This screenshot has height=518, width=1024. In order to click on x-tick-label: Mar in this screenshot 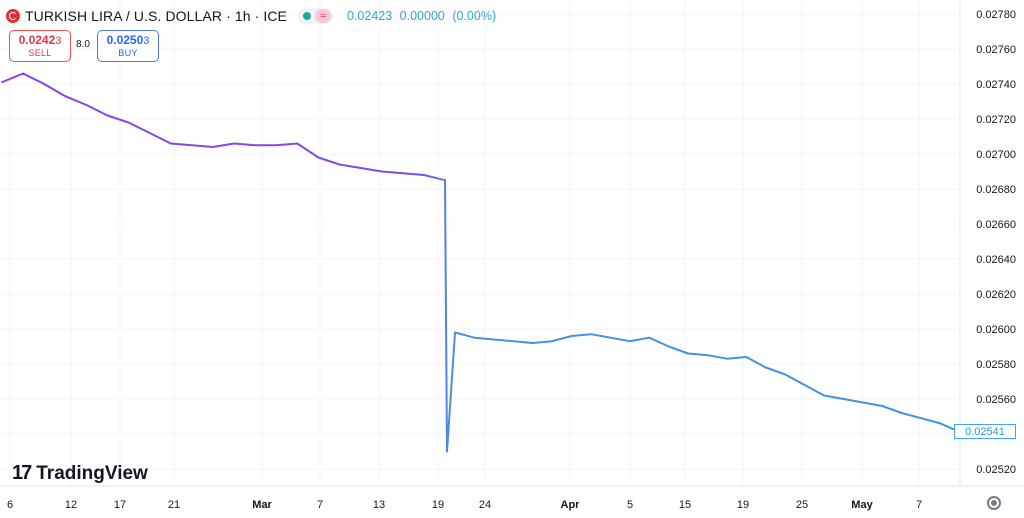, I will do `click(262, 505)`.